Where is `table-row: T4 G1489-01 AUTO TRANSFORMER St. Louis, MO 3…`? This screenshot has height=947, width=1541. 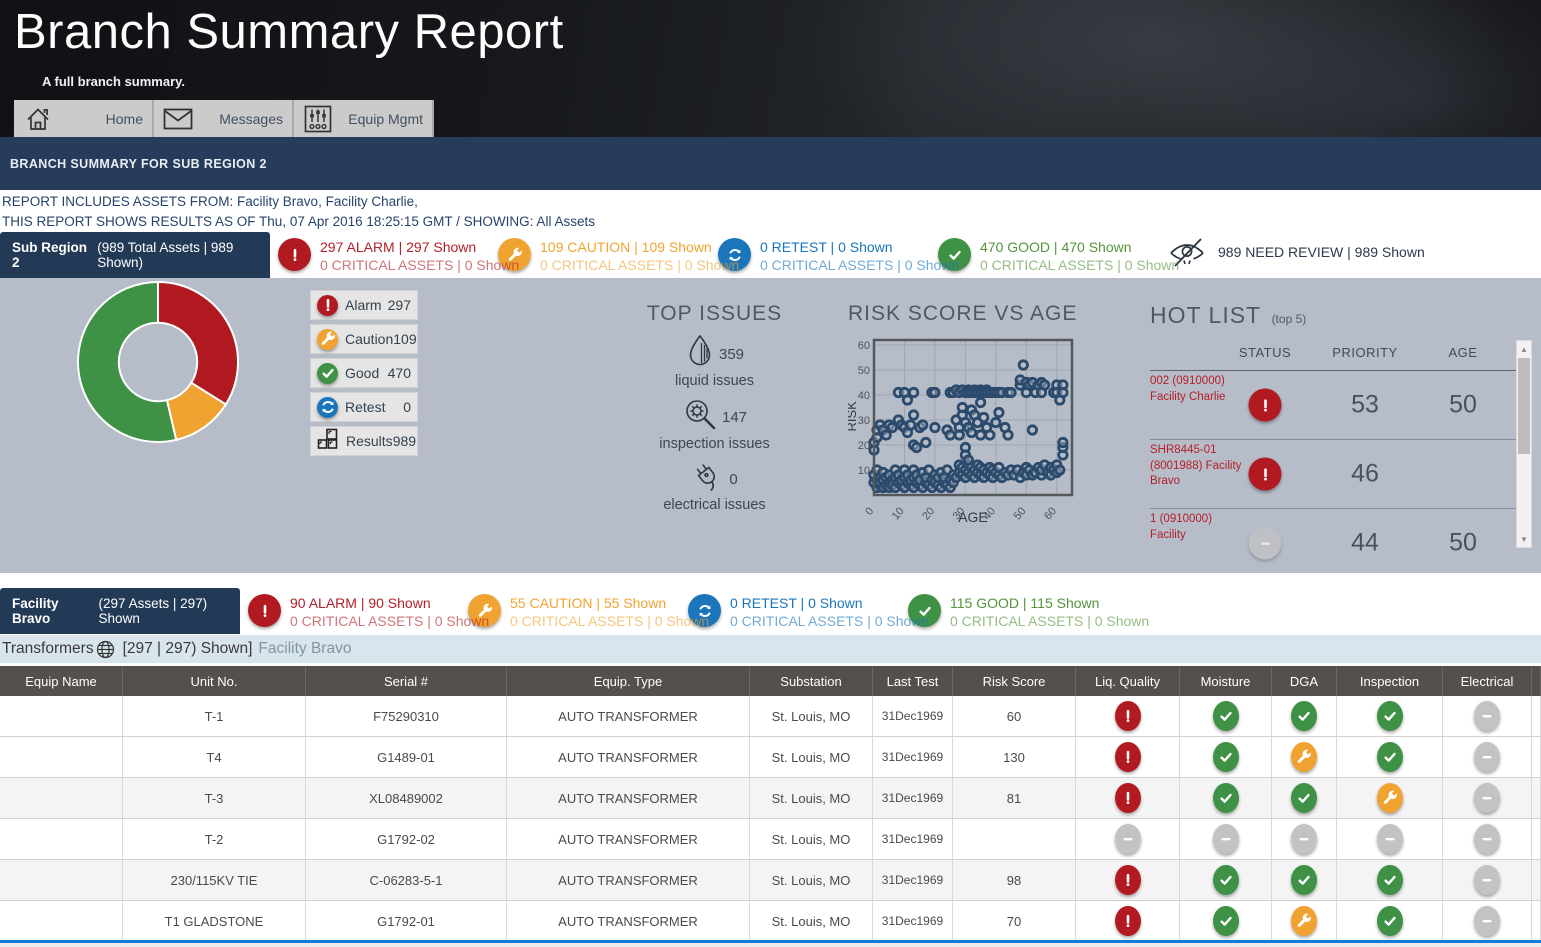
table-row: T4 G1489-01 AUTO TRANSFORMER St. Louis, MO 3… is located at coordinates (770, 757).